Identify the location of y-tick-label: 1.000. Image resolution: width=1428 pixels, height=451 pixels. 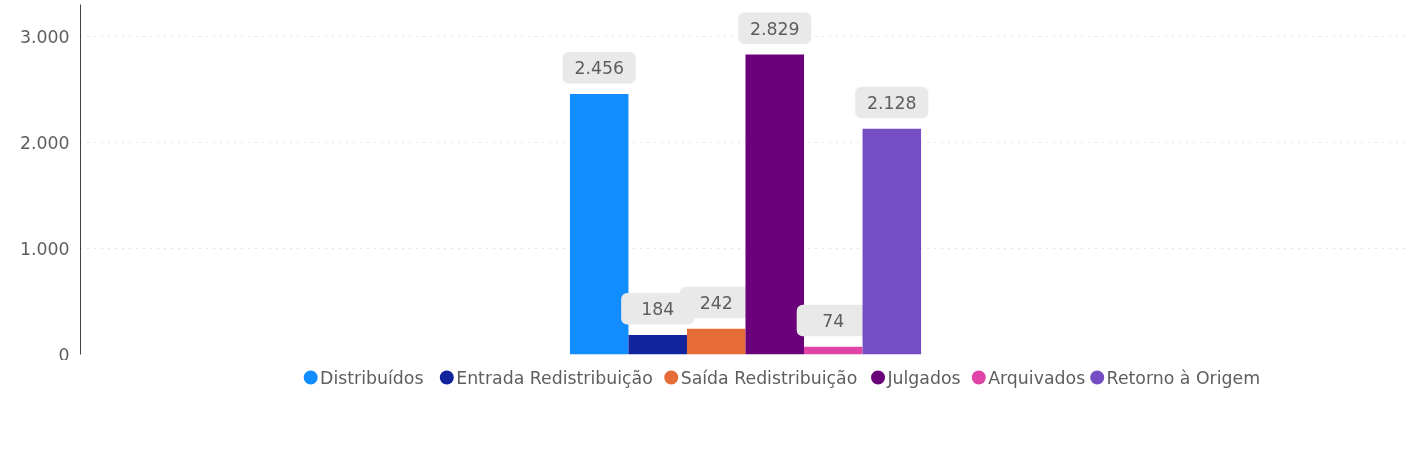
(44, 248).